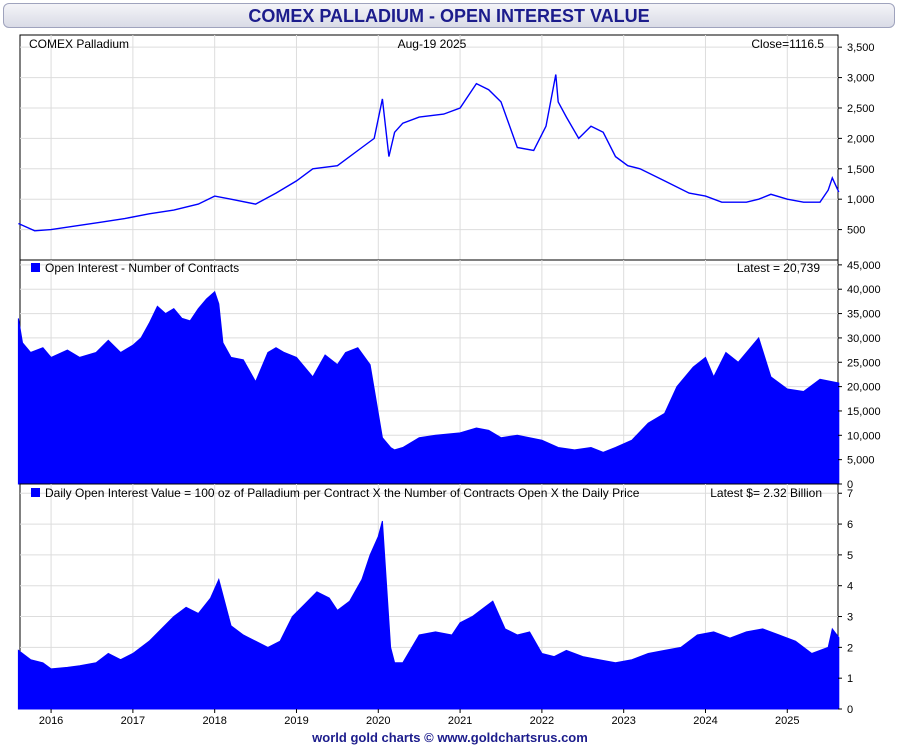 This screenshot has height=750, width=900. I want to click on y-tick-label: 2,000, so click(861, 139).